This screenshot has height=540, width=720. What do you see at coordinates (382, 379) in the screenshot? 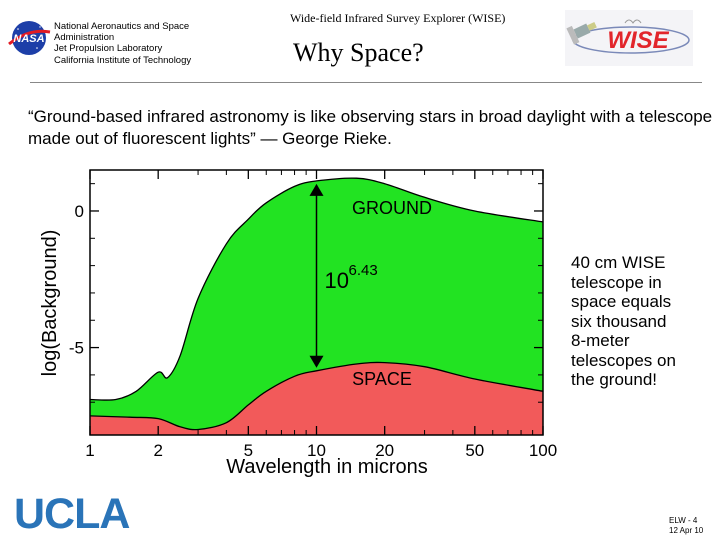
I see `series-label-space: SPACE` at bounding box center [382, 379].